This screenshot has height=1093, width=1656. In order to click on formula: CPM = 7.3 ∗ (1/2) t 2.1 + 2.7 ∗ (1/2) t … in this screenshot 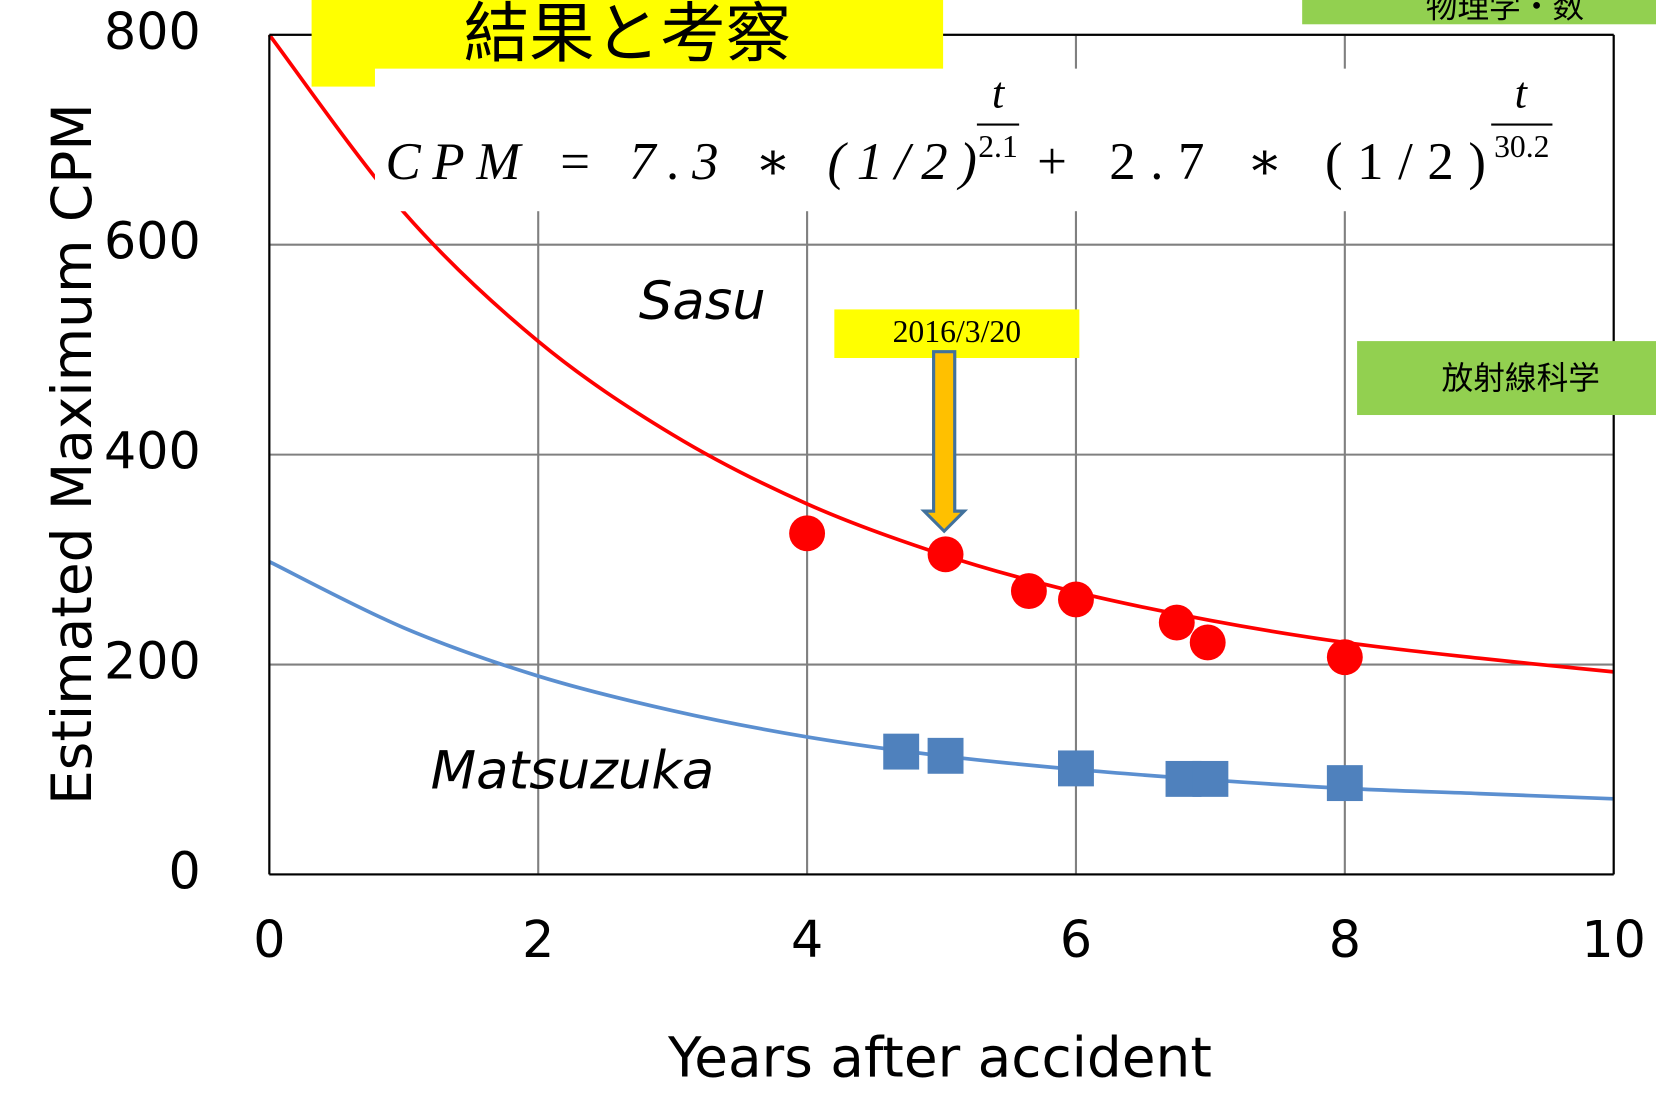, I will do `click(974, 139)`.